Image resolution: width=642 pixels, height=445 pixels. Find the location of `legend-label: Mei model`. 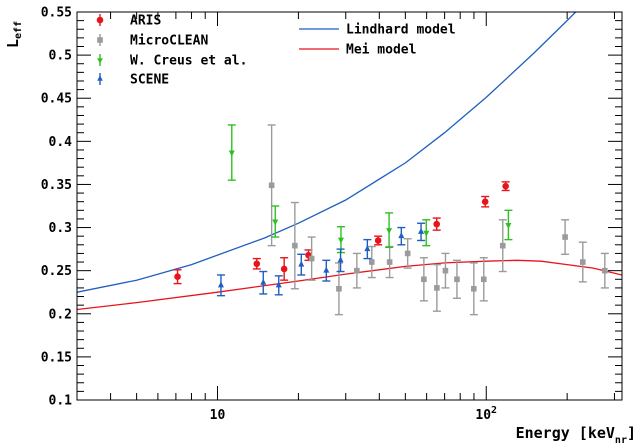

legend-label: Mei model is located at coordinates (381, 50).